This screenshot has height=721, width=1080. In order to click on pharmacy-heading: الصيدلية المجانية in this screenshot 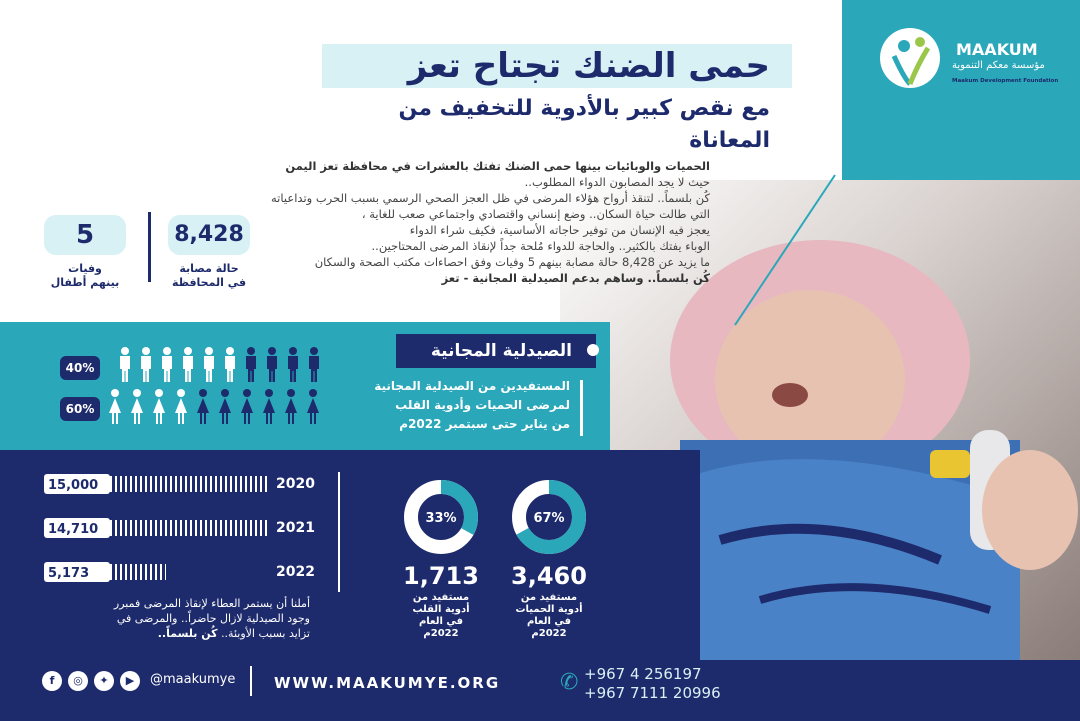, I will do `click(501, 351)`.